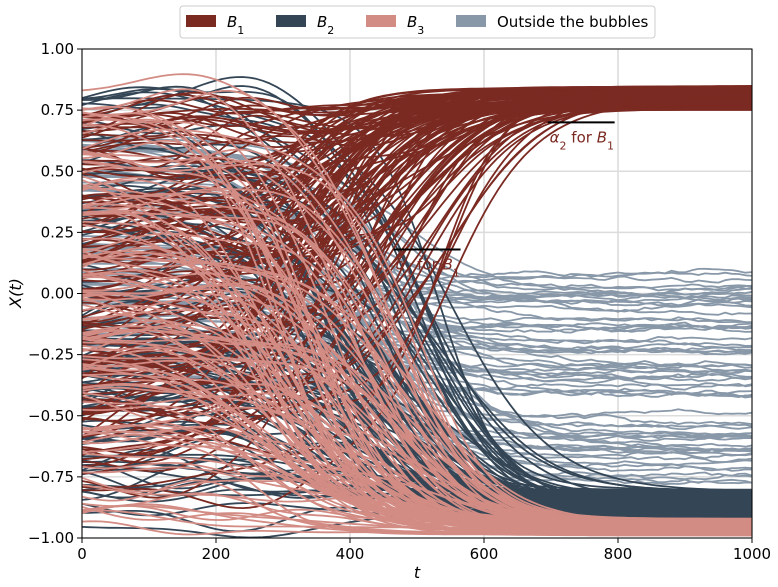  I want to click on legend: B1 B2 B3 Outside the bubbles, so click(417, 22).